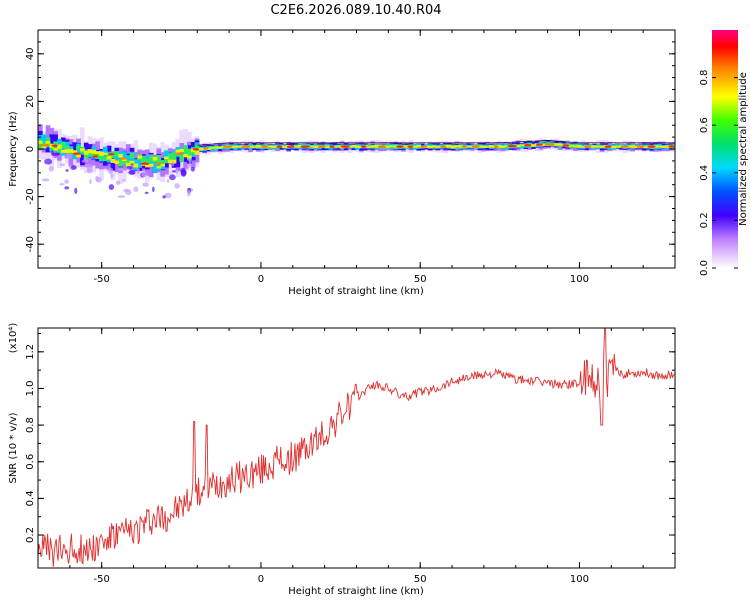 Image resolution: width=750 pixels, height=600 pixels. Describe the element at coordinates (30, 425) in the screenshot. I see `y-tick-label: 0.8` at that location.